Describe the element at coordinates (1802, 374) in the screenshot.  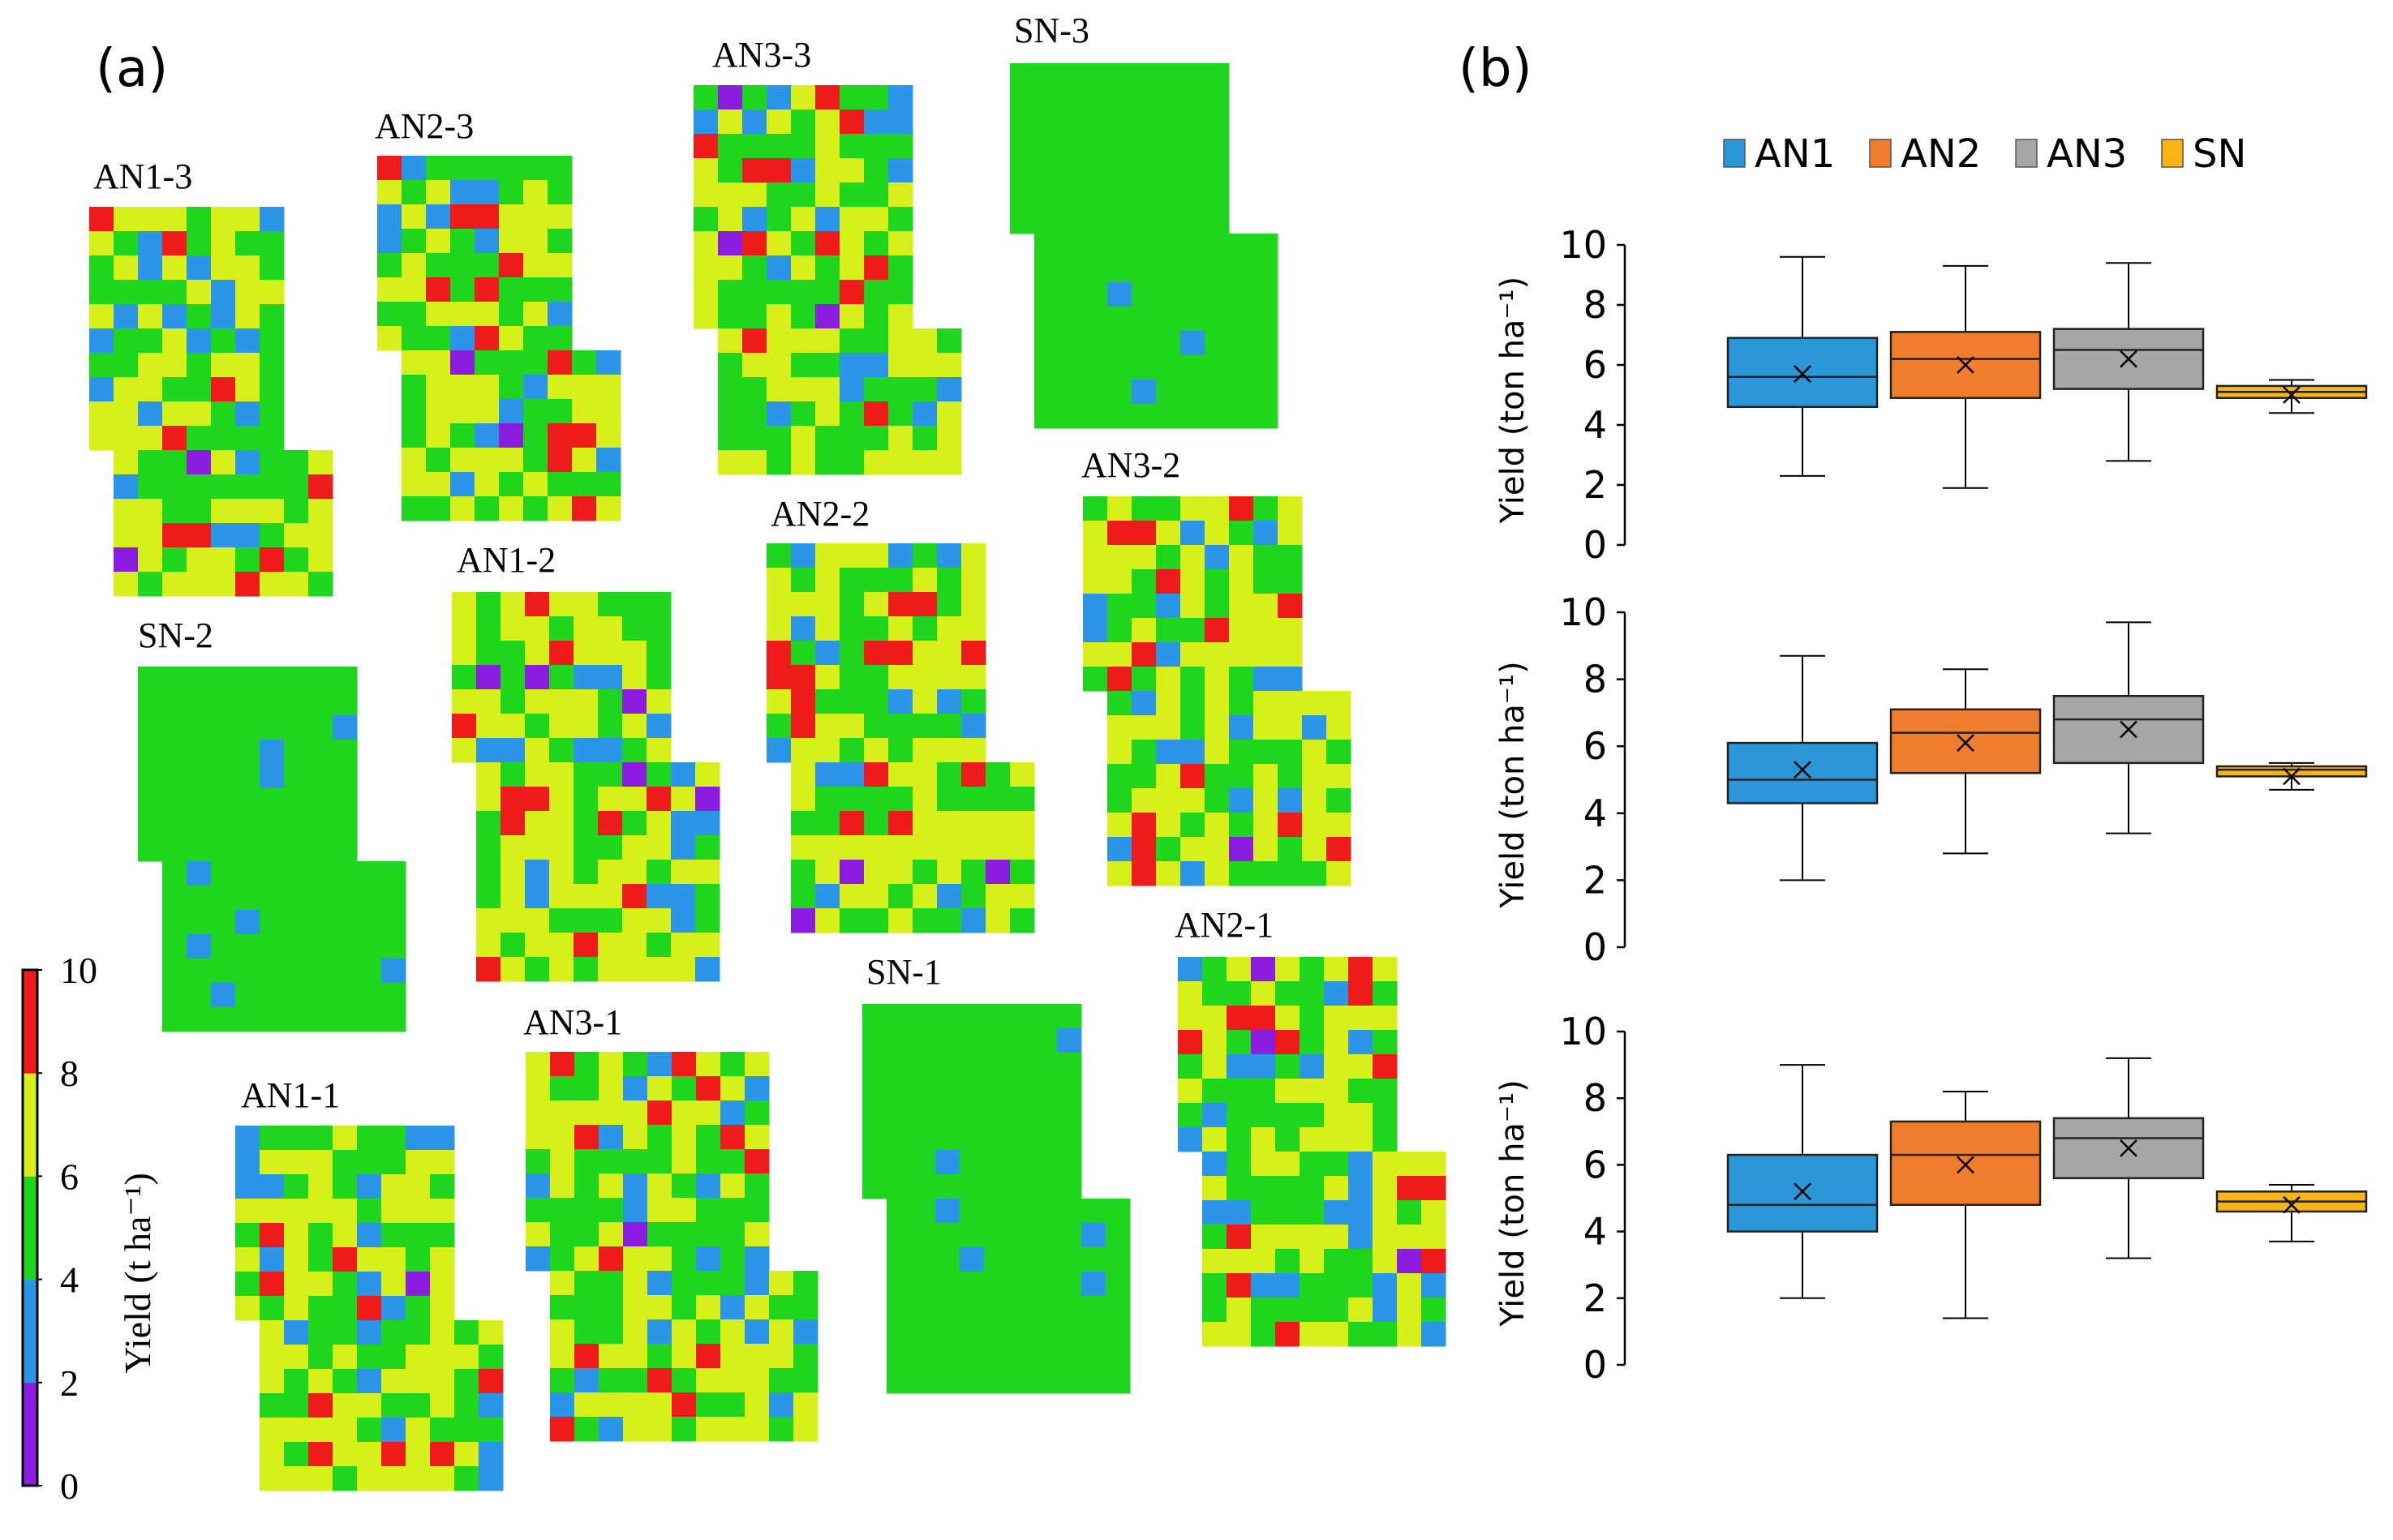
I see `mean-marker` at that location.